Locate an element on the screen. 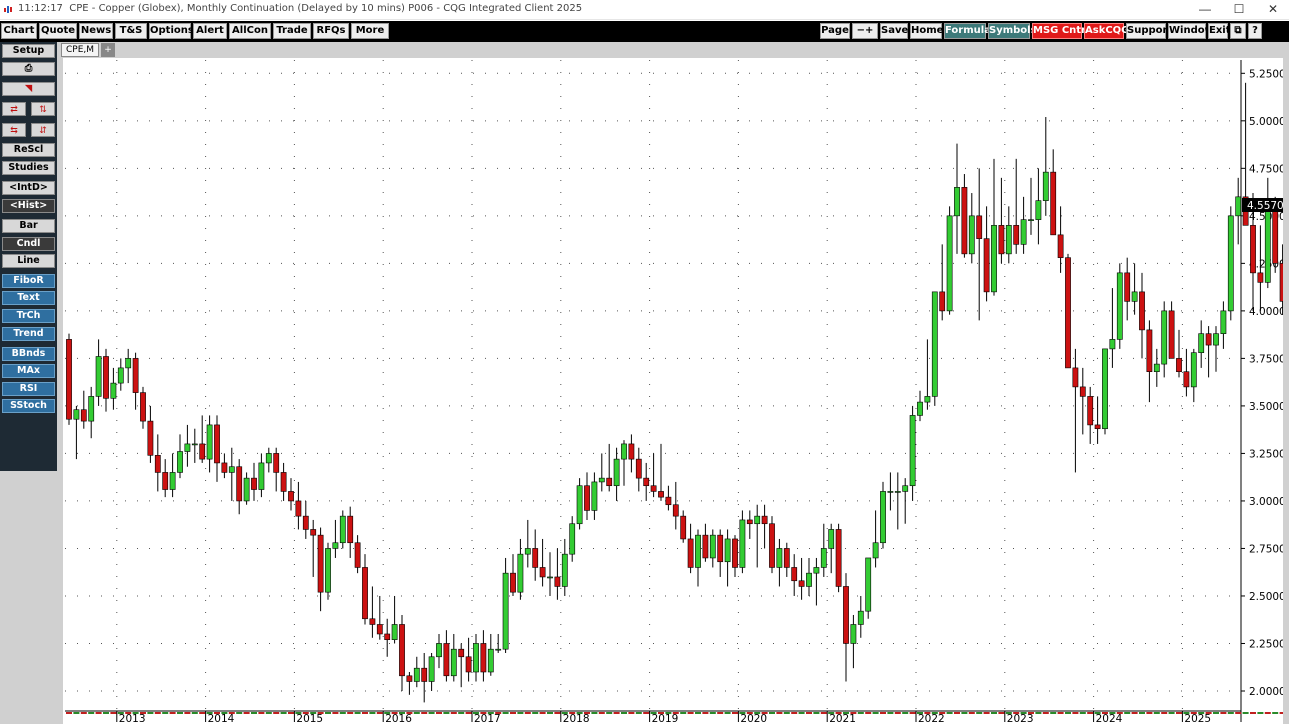  sidebar-sstoch-button: SStoch is located at coordinates (28, 406).